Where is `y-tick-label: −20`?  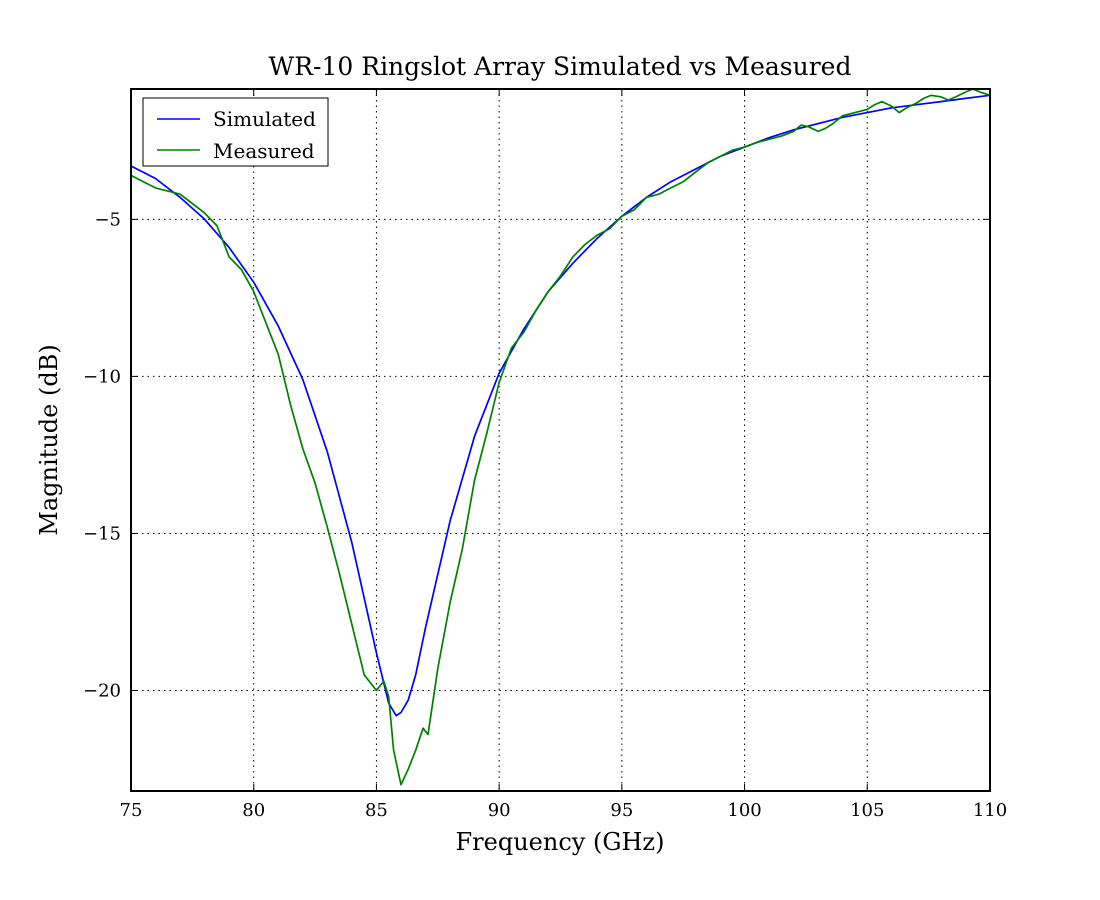 y-tick-label: −20 is located at coordinates (102, 690).